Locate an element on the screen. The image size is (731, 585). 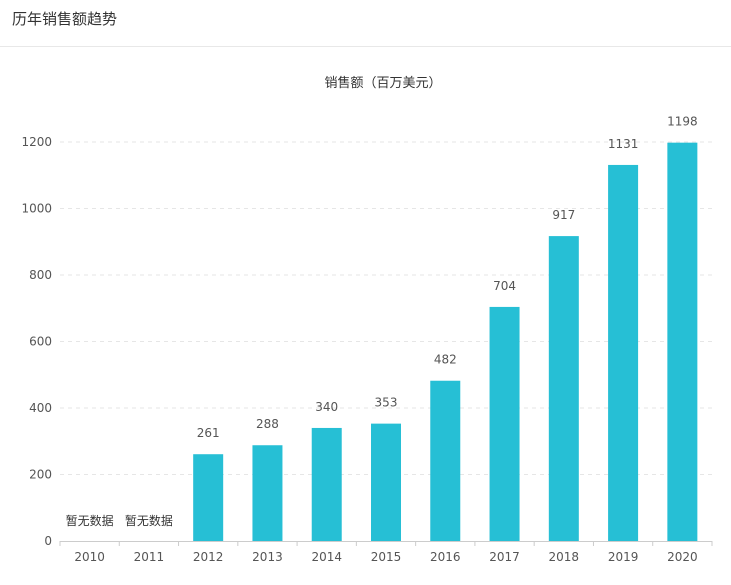
data-label: 288 is located at coordinates (267, 424).